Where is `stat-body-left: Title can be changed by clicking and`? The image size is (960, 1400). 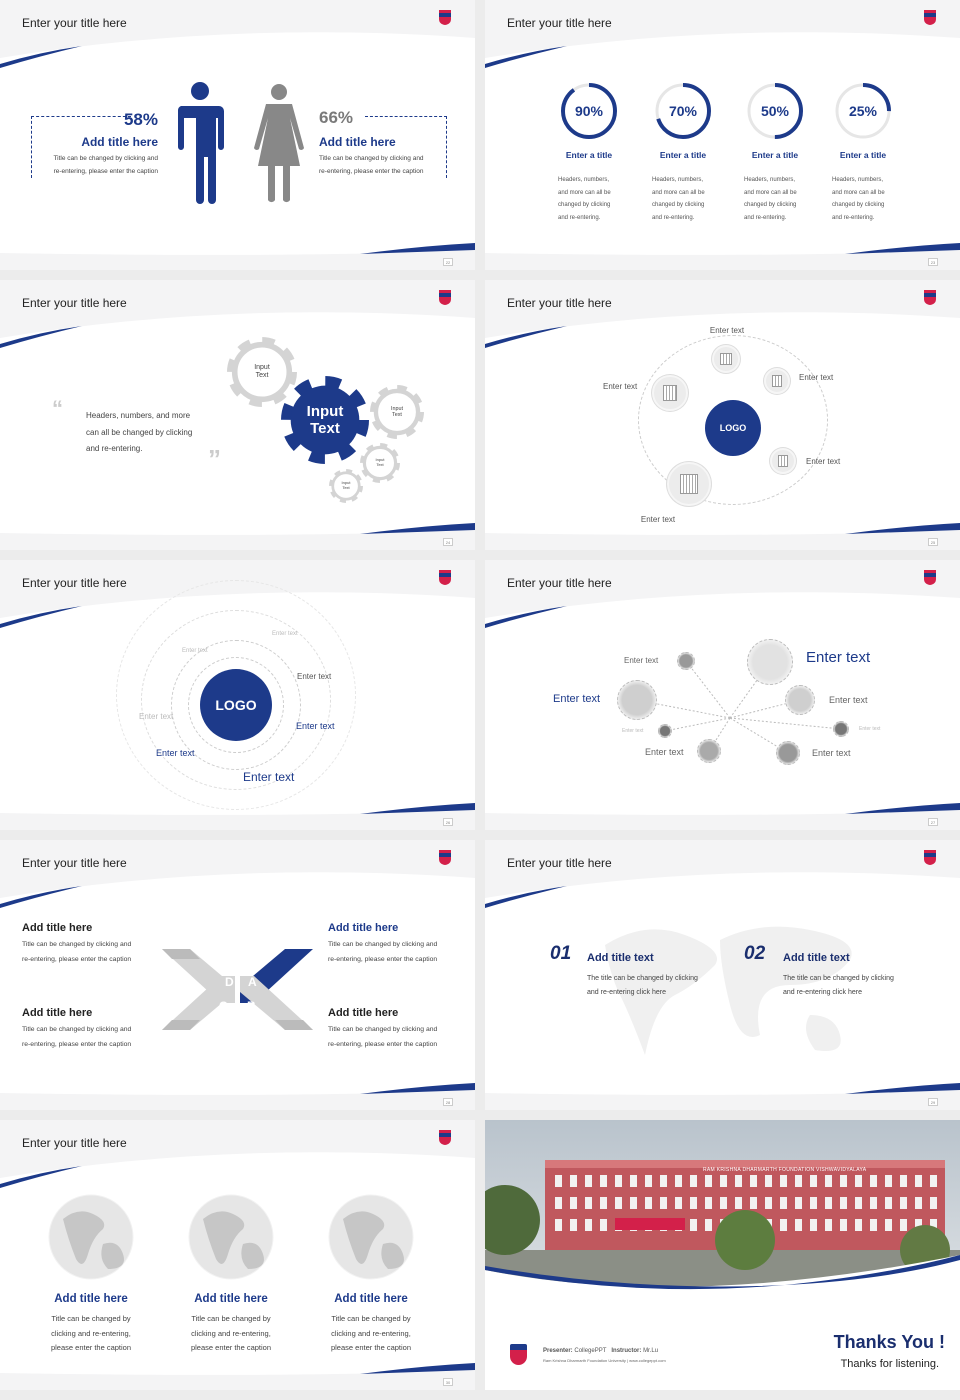
stat-body-left: Title can be changed by clicking and is located at coordinates (105, 158).